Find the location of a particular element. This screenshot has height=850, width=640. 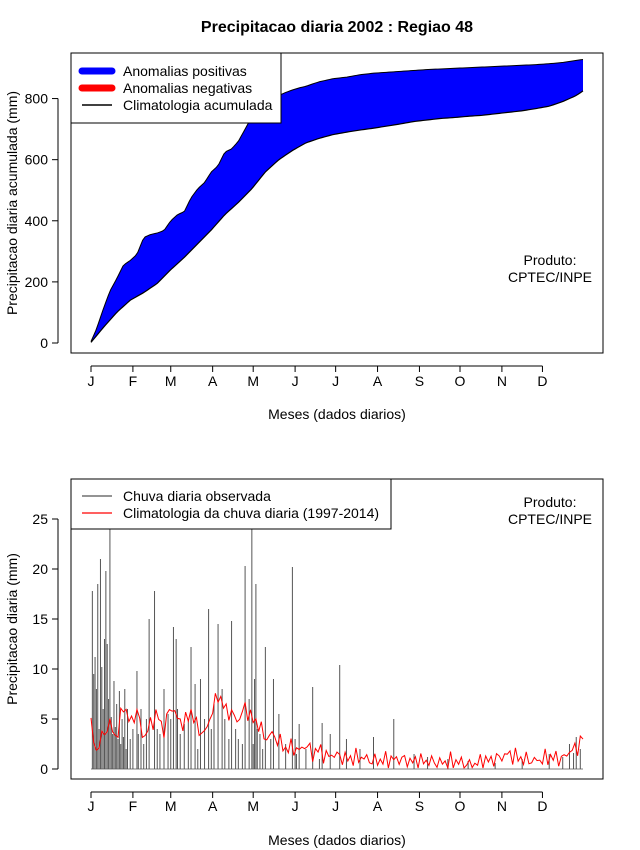

legend-label-clim-rain: Climatologia da chuva diaria (1997-2014) is located at coordinates (251, 513).